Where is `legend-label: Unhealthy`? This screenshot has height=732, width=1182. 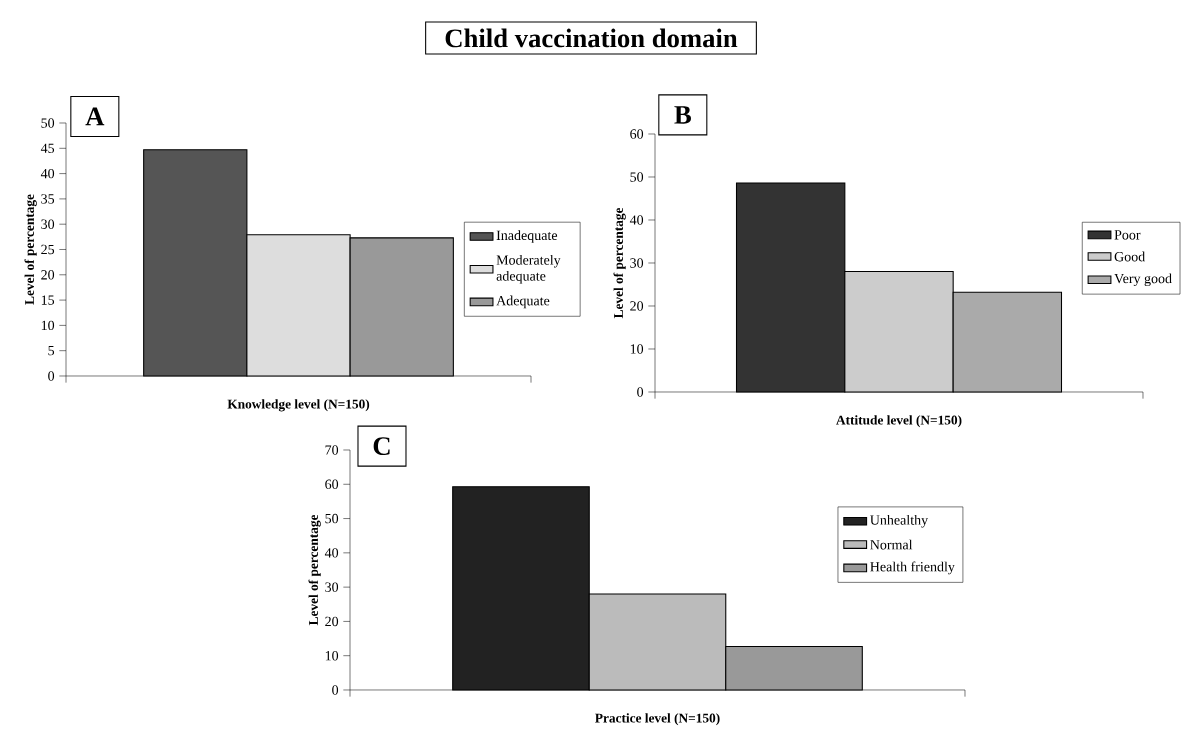 legend-label: Unhealthy is located at coordinates (899, 521).